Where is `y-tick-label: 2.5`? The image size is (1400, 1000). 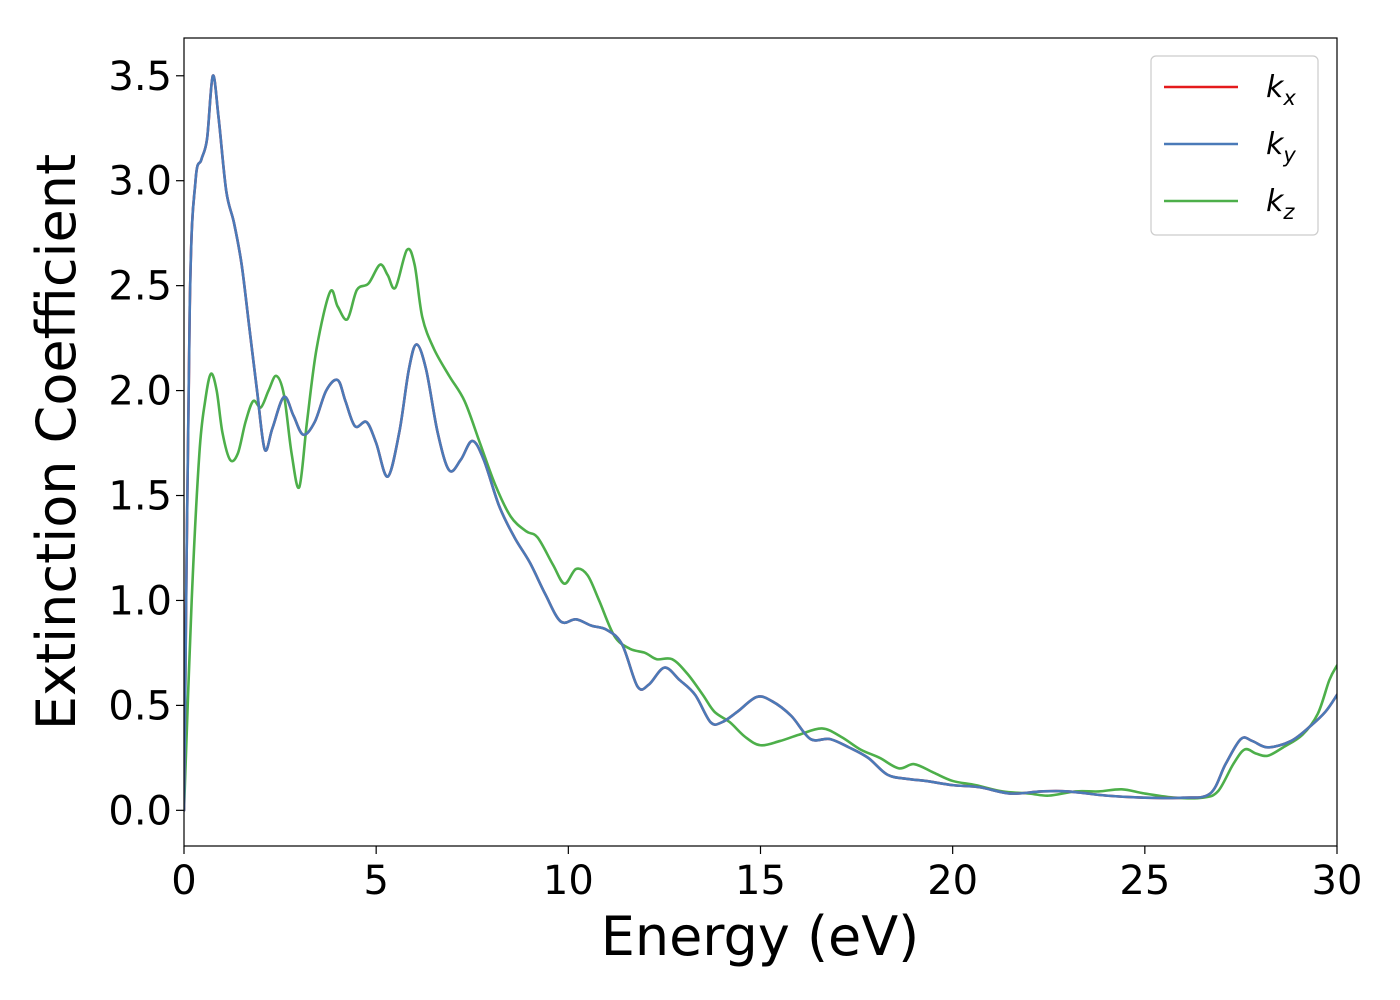 y-tick-label: 2.5 is located at coordinates (140, 287).